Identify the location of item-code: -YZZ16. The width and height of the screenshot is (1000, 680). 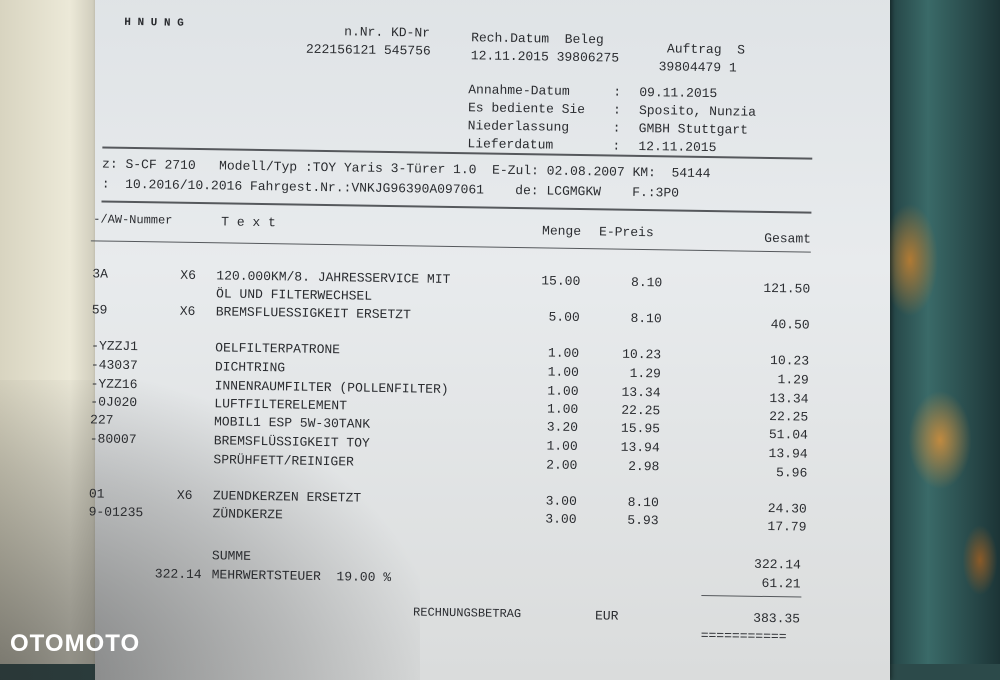
(114, 384).